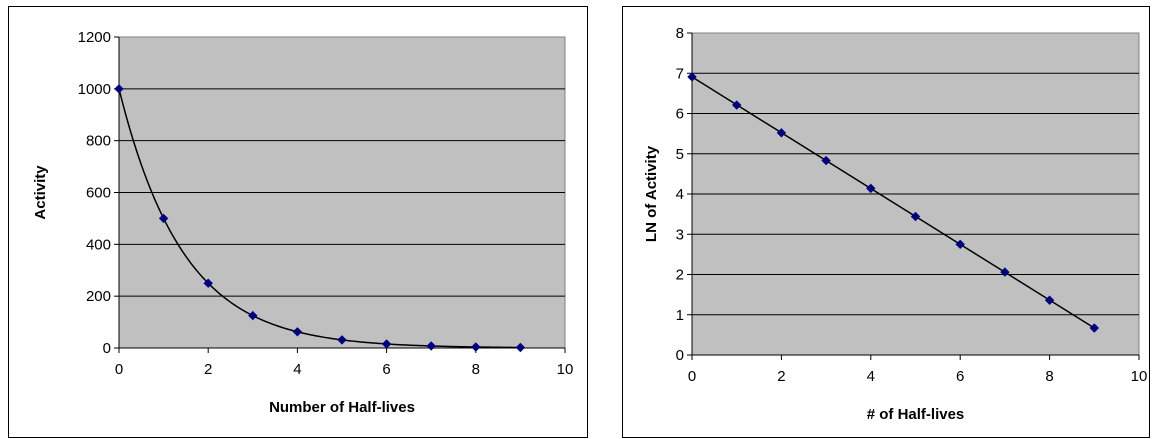 The width and height of the screenshot is (1152, 439). What do you see at coordinates (94, 37) in the screenshot?
I see `y-tick-label: 1200` at bounding box center [94, 37].